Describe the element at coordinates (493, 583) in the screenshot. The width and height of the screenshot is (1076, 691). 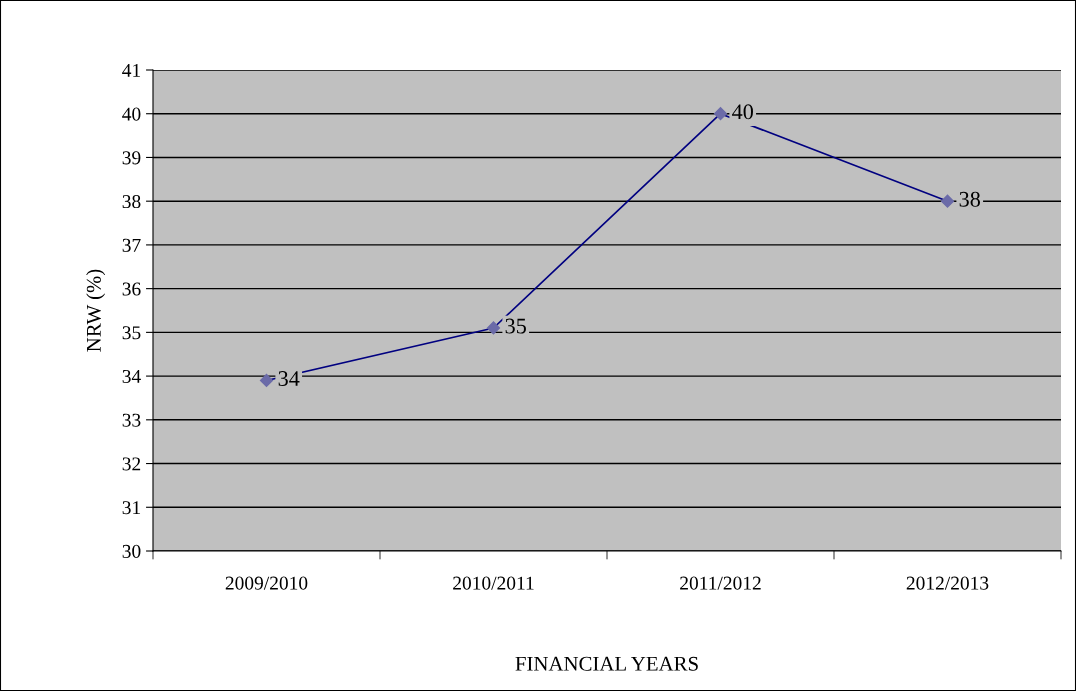
I see `x-tick-label: 2010/2011` at that location.